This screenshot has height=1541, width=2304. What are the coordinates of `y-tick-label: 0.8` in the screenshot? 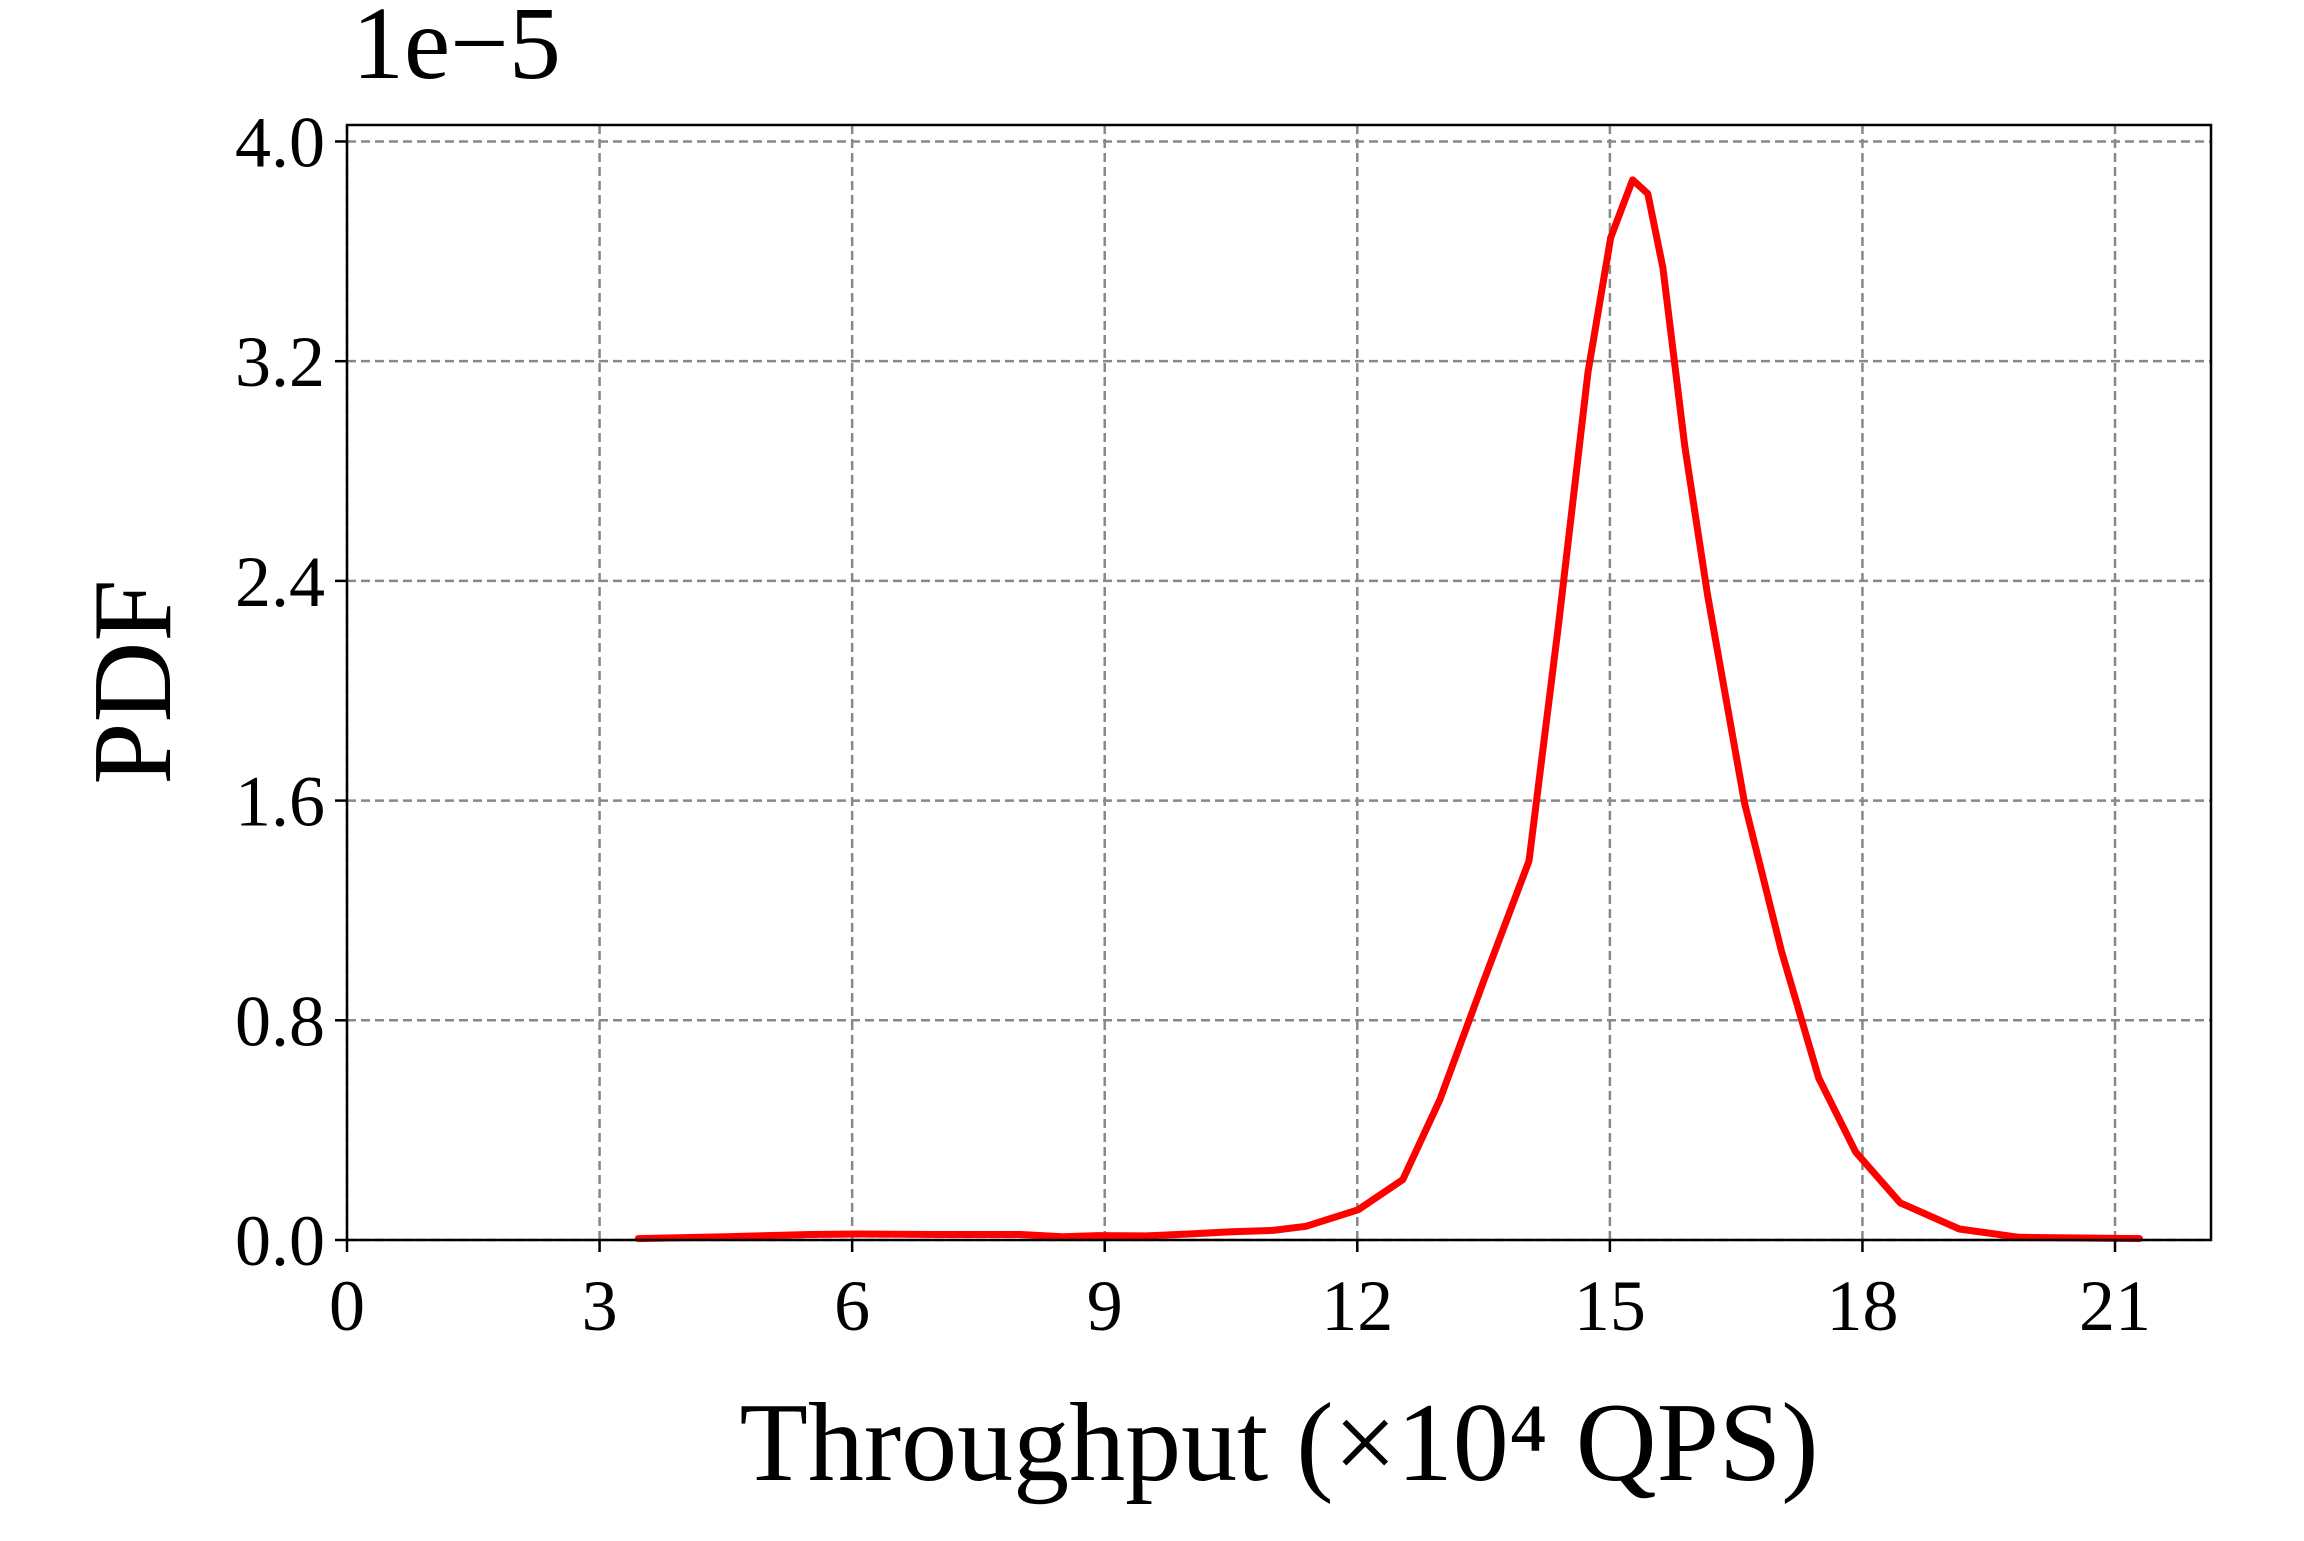 It's located at (280, 1021).